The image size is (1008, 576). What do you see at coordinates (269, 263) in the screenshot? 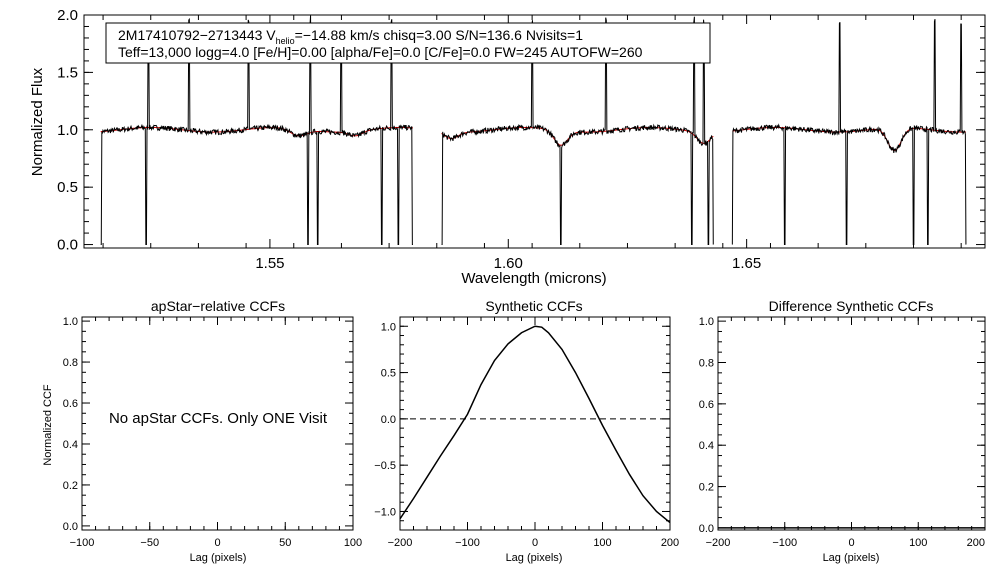
I see `spectrum-x-tick-label: 1.55` at bounding box center [269, 263].